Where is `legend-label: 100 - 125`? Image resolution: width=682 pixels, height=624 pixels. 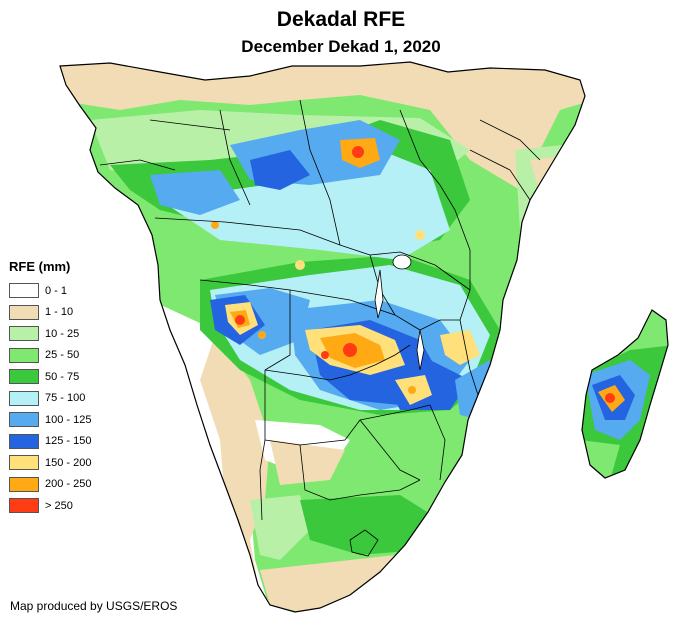 legend-label: 100 - 125 is located at coordinates (68, 419).